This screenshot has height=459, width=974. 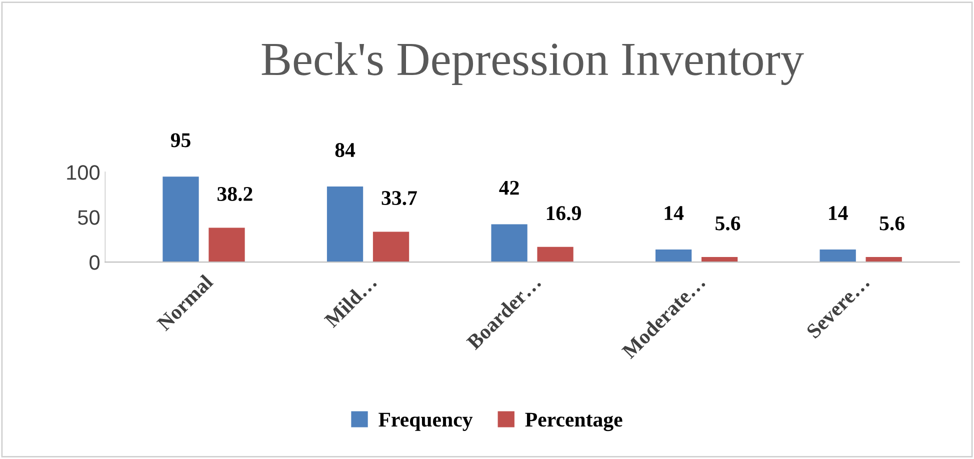 I want to click on chart-title: Beck's Depression Inventory, so click(x=533, y=64).